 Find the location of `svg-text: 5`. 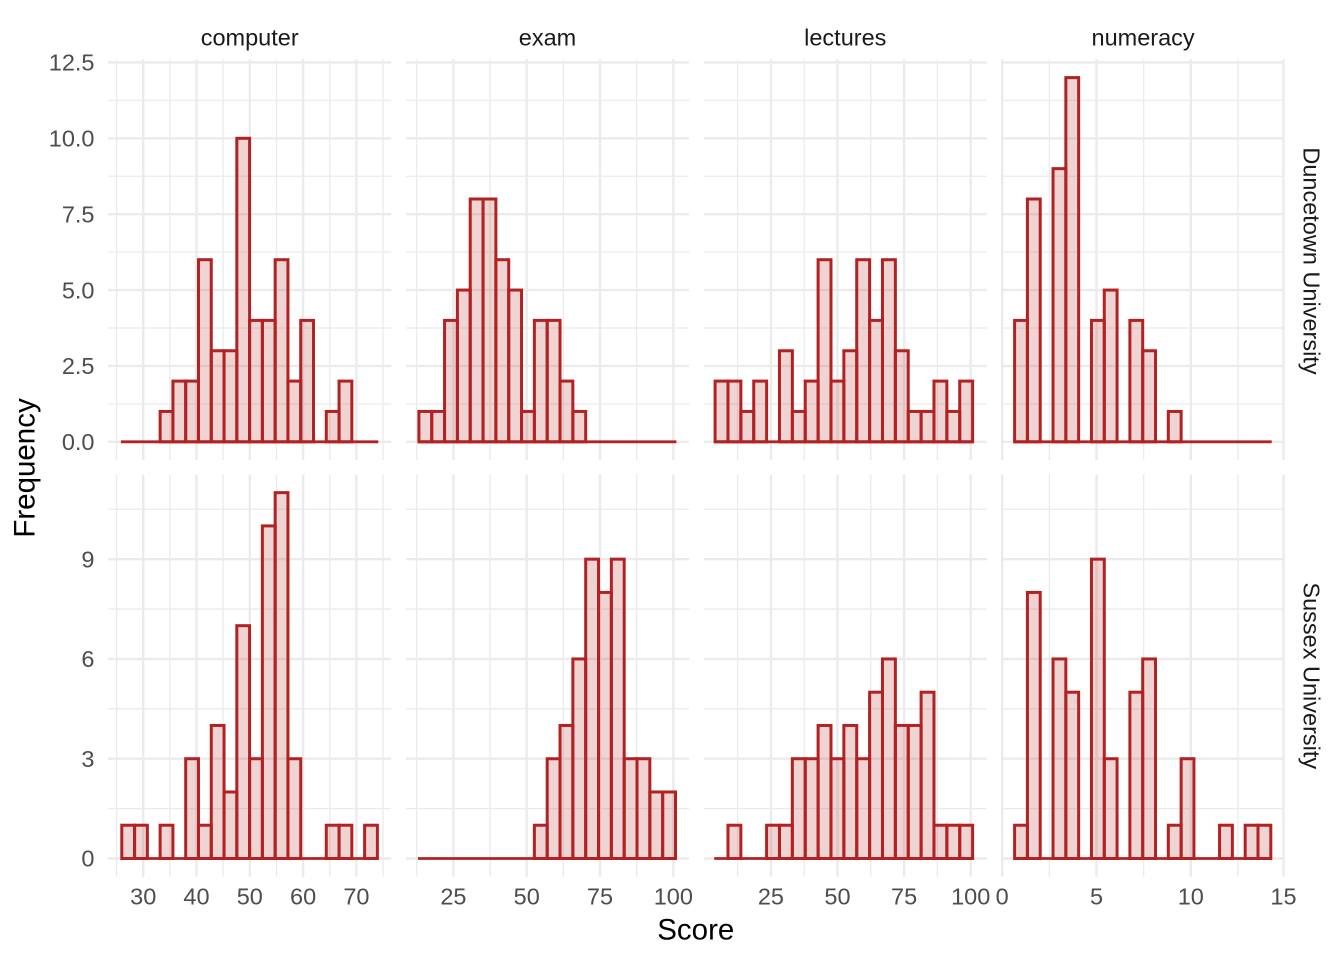

svg-text: 5 is located at coordinates (1096, 897).